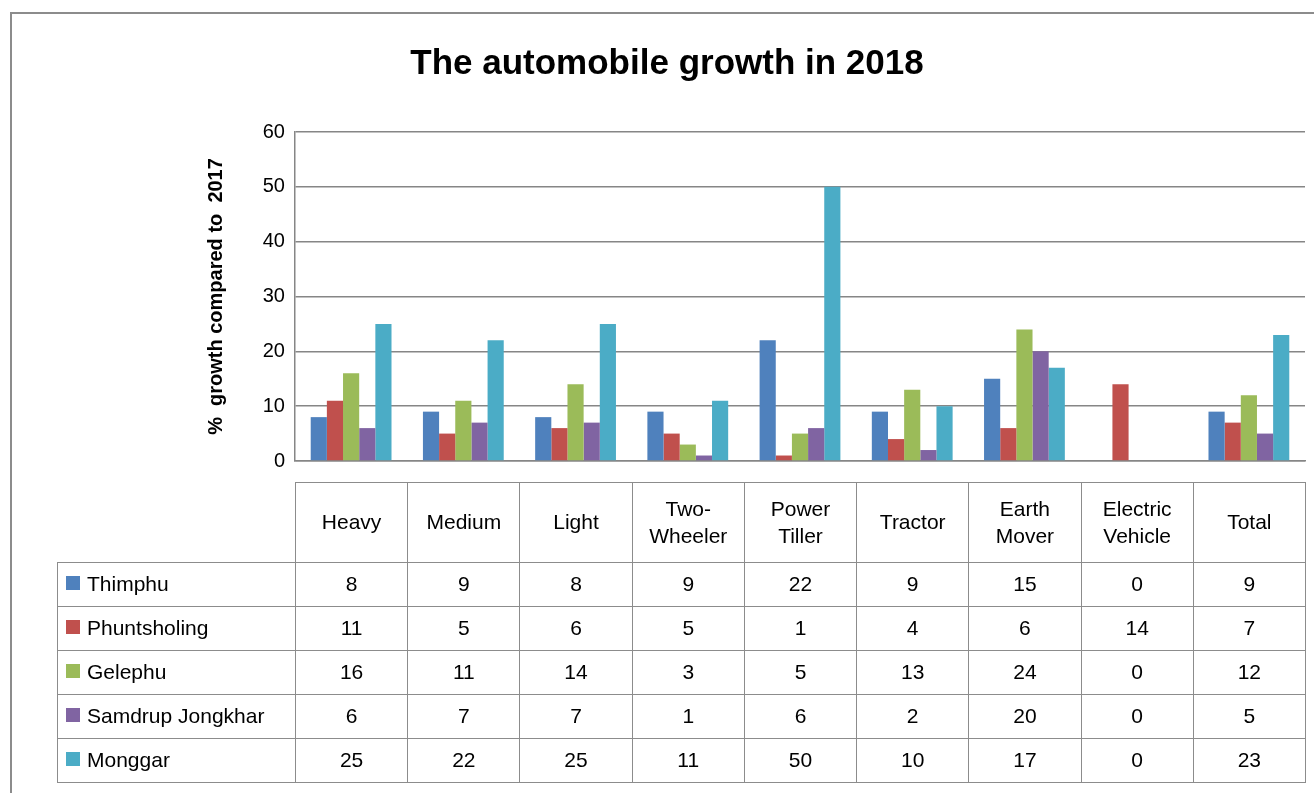 The image size is (1314, 793). What do you see at coordinates (1249, 522) in the screenshot?
I see `x-tick-label: Total` at bounding box center [1249, 522].